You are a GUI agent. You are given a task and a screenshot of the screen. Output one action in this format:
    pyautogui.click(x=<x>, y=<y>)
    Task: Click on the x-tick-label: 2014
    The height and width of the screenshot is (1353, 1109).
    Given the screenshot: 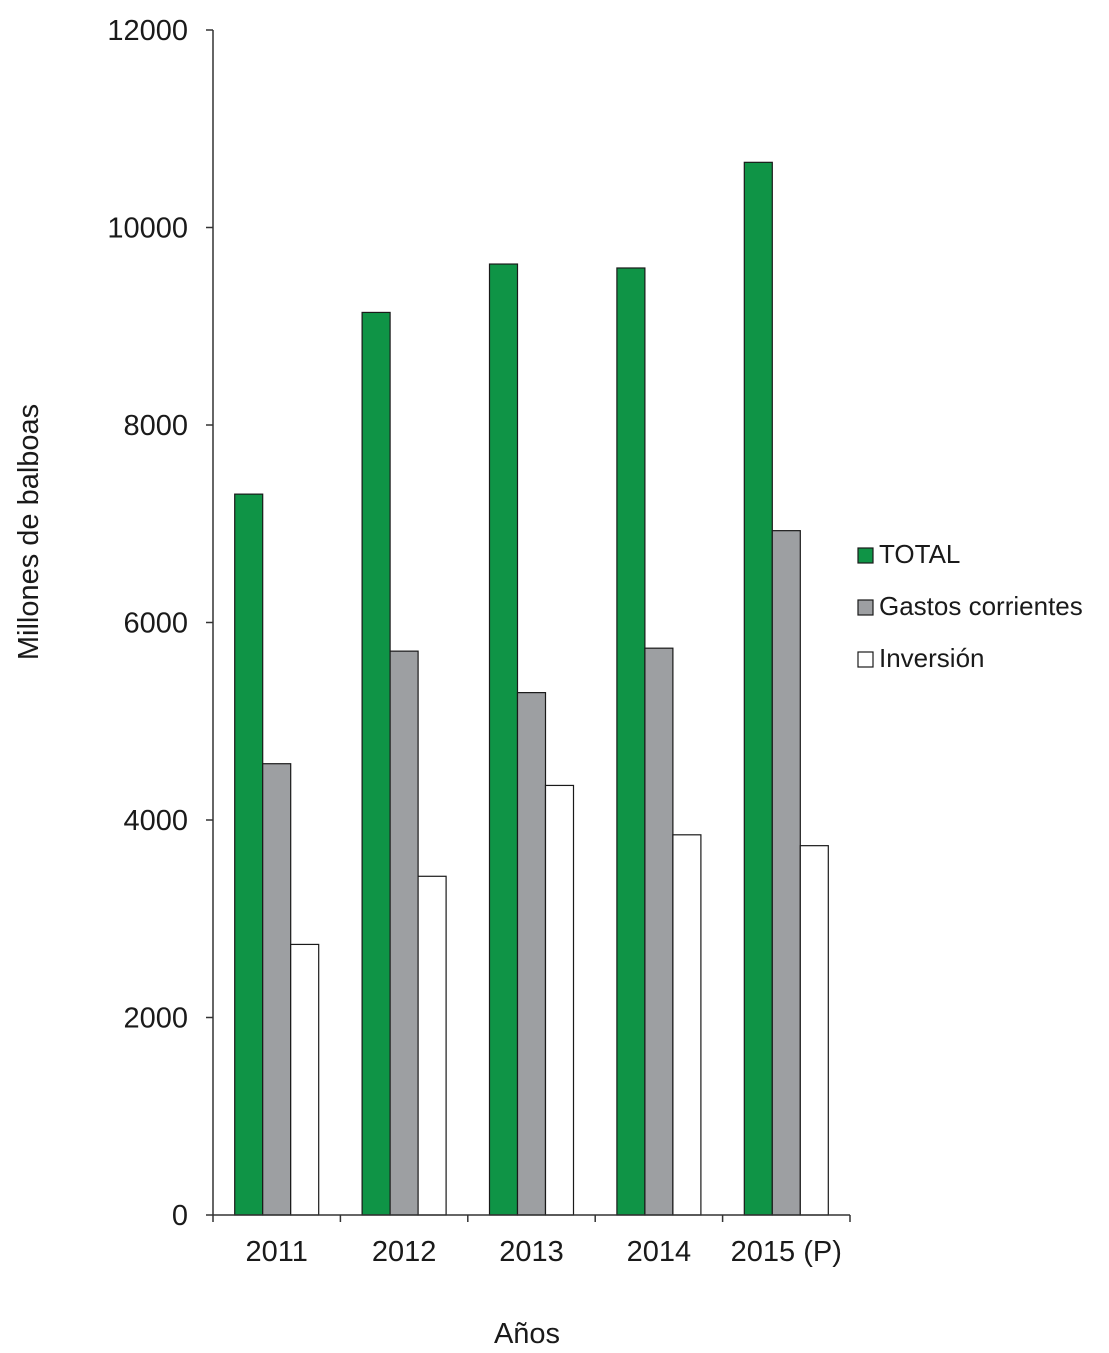 What is the action you would take?
    pyautogui.click(x=659, y=1252)
    